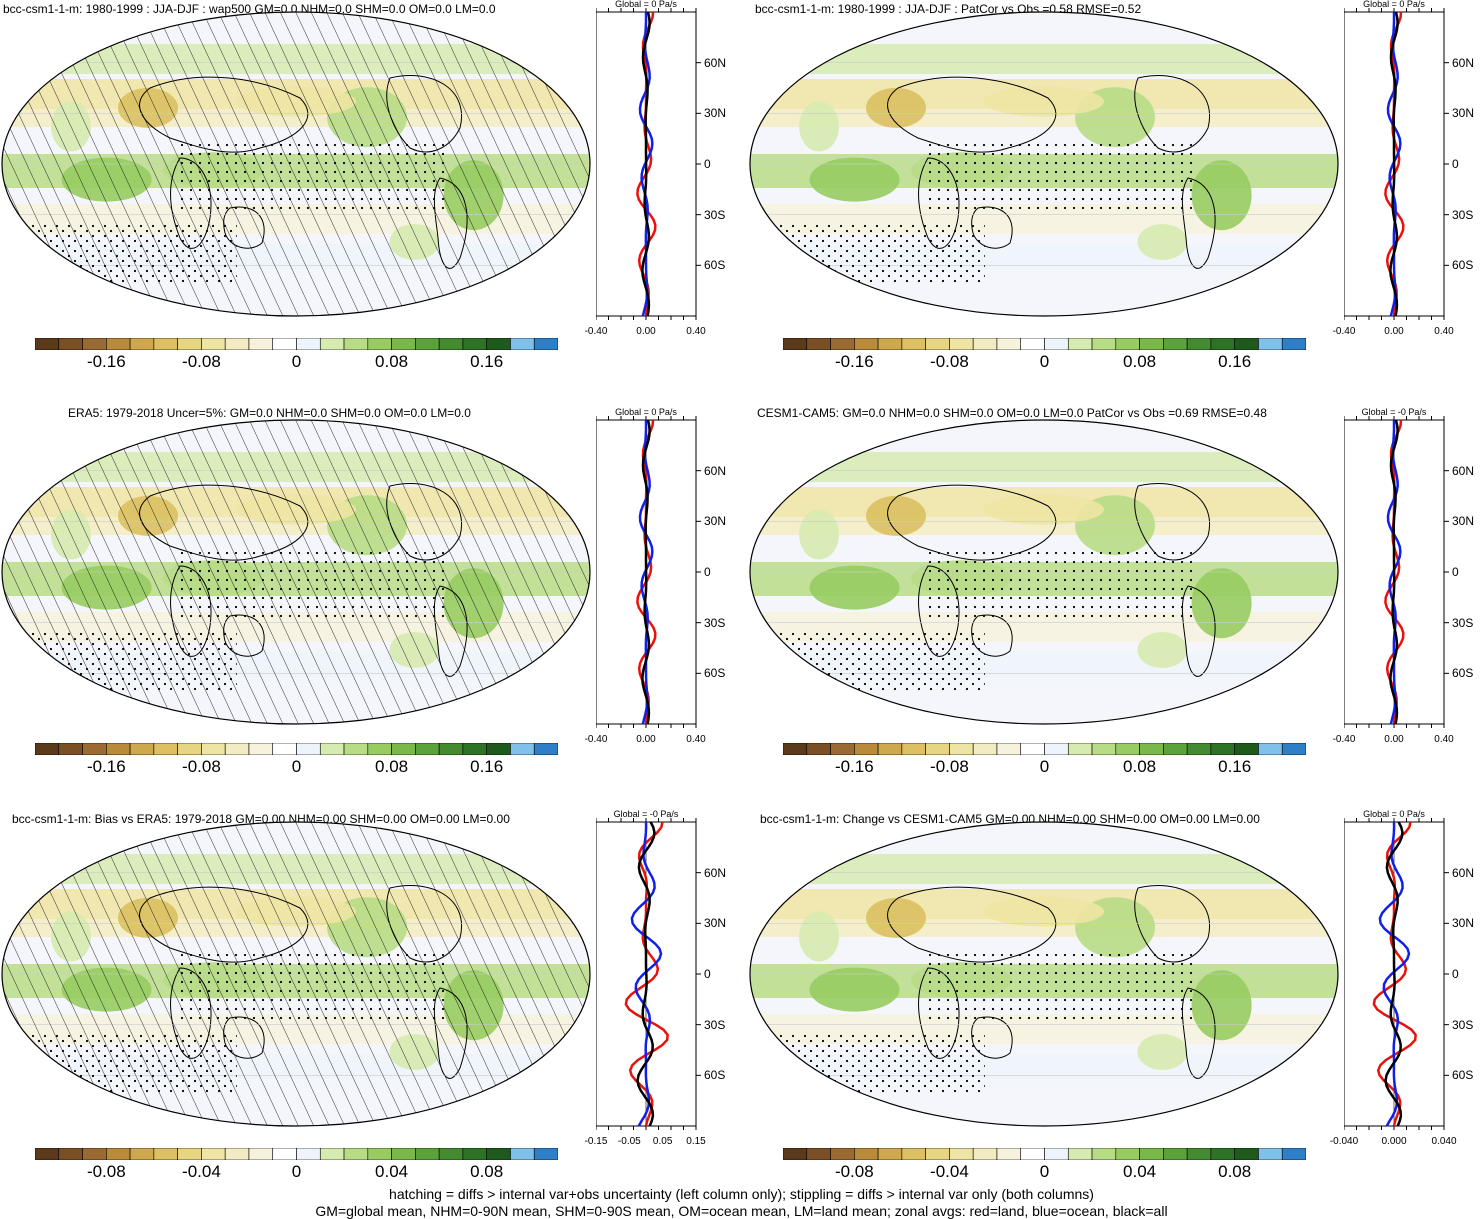 The width and height of the screenshot is (1483, 1219). What do you see at coordinates (392, 1171) in the screenshot?
I see `colorbar-label: 0.04` at bounding box center [392, 1171].